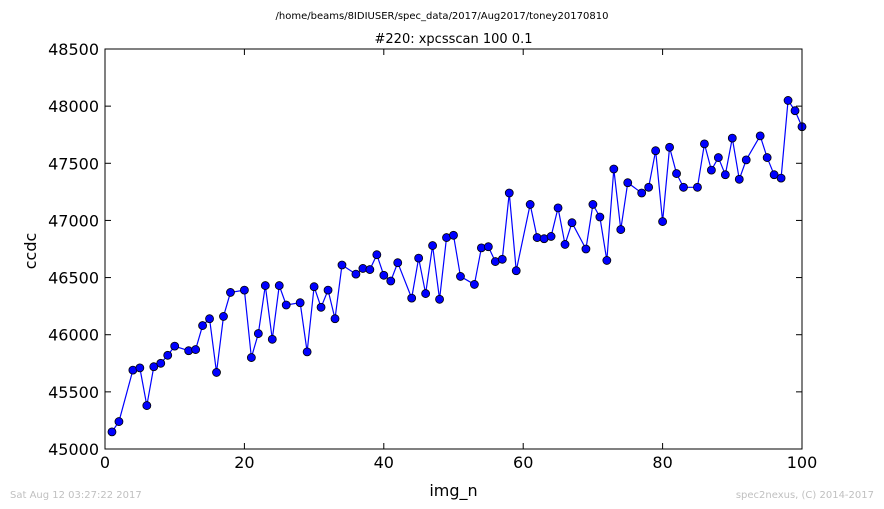  What do you see at coordinates (76, 495) in the screenshot?
I see `footer-timestamp: Sat Aug 12 03:27:22 2017` at bounding box center [76, 495].